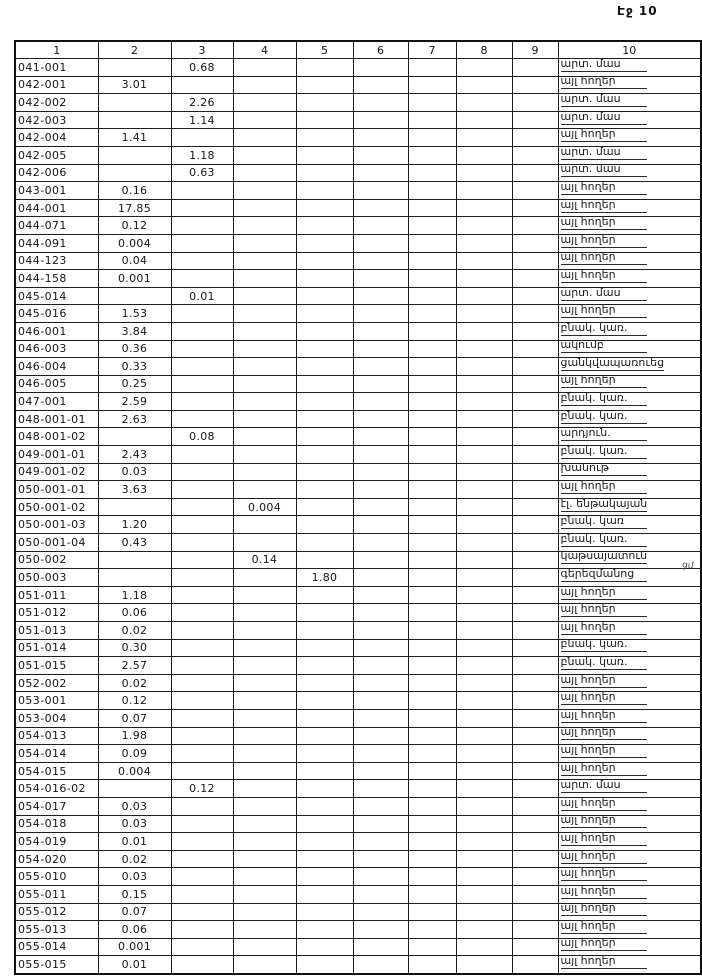 This screenshot has width=702, height=977. What do you see at coordinates (56, 243) in the screenshot?
I see `parcel-code-cell: 044-091` at bounding box center [56, 243].